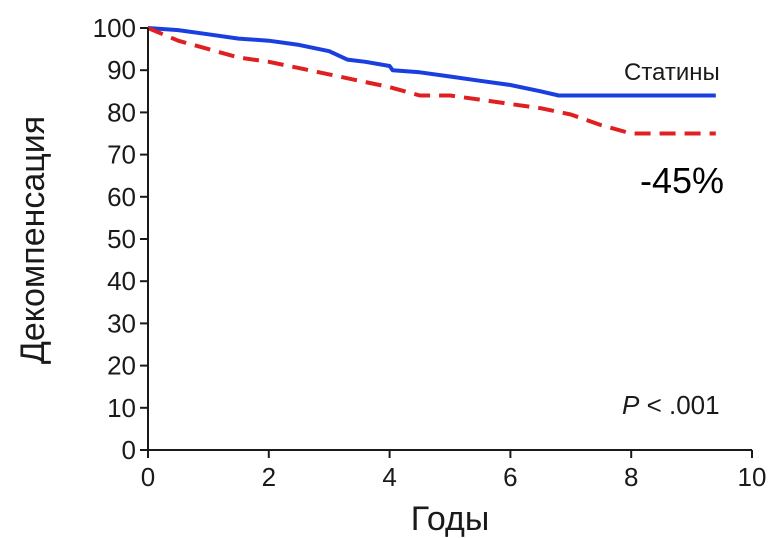 The height and width of the screenshot is (538, 776). What do you see at coordinates (121, 366) in the screenshot?
I see `y-tick-label: 20` at bounding box center [121, 366].